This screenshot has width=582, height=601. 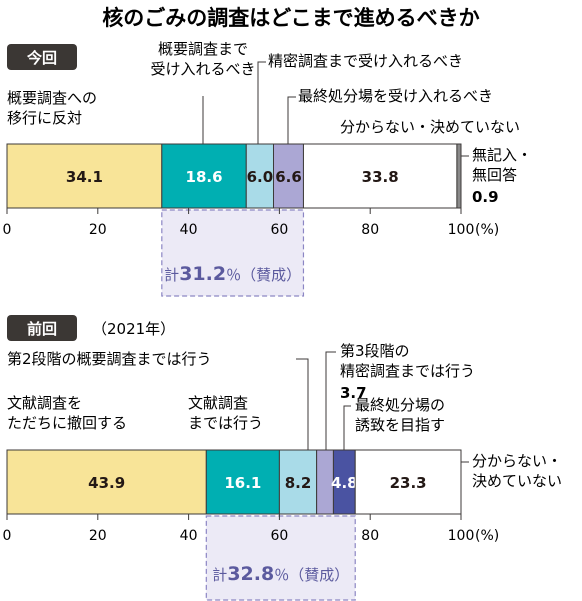 I want to click on panel-badge: 今回, so click(x=41, y=58).